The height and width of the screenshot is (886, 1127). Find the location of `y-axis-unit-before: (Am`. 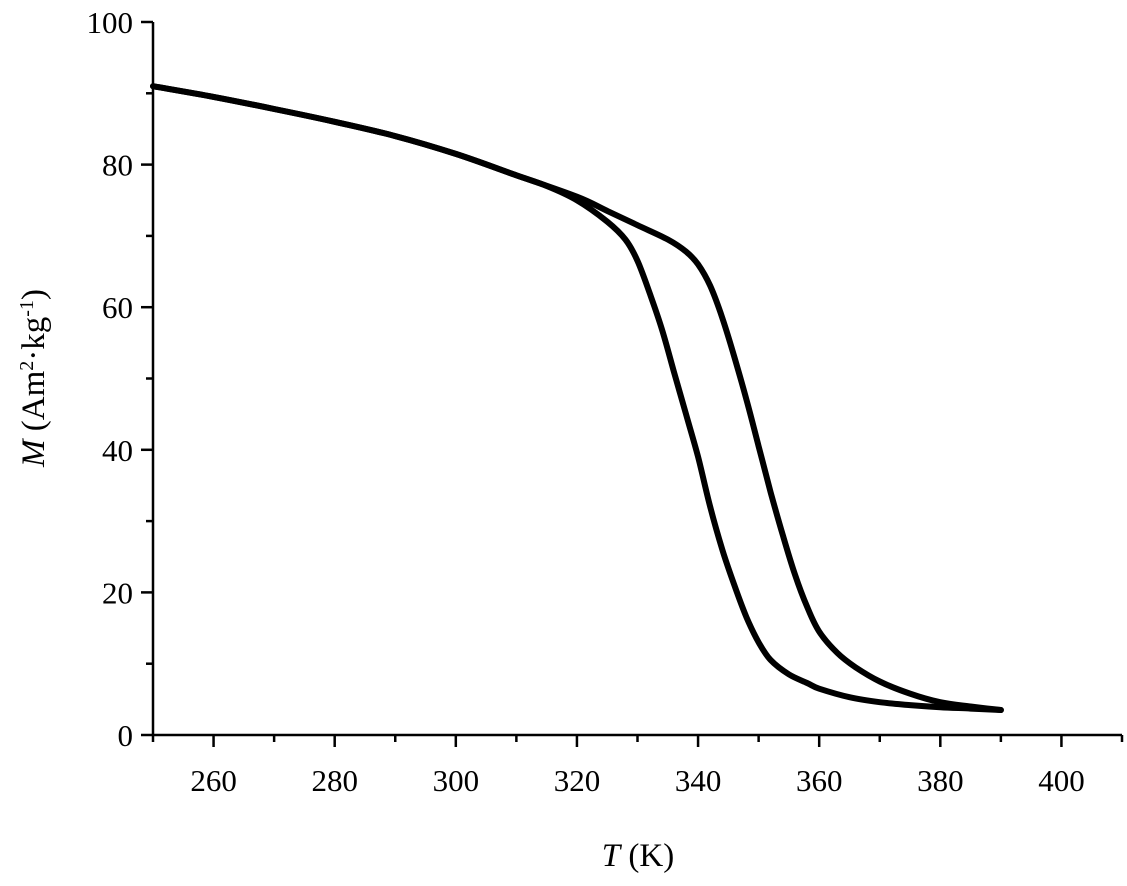

y-axis-unit-before: (Am is located at coordinates (34, 404).